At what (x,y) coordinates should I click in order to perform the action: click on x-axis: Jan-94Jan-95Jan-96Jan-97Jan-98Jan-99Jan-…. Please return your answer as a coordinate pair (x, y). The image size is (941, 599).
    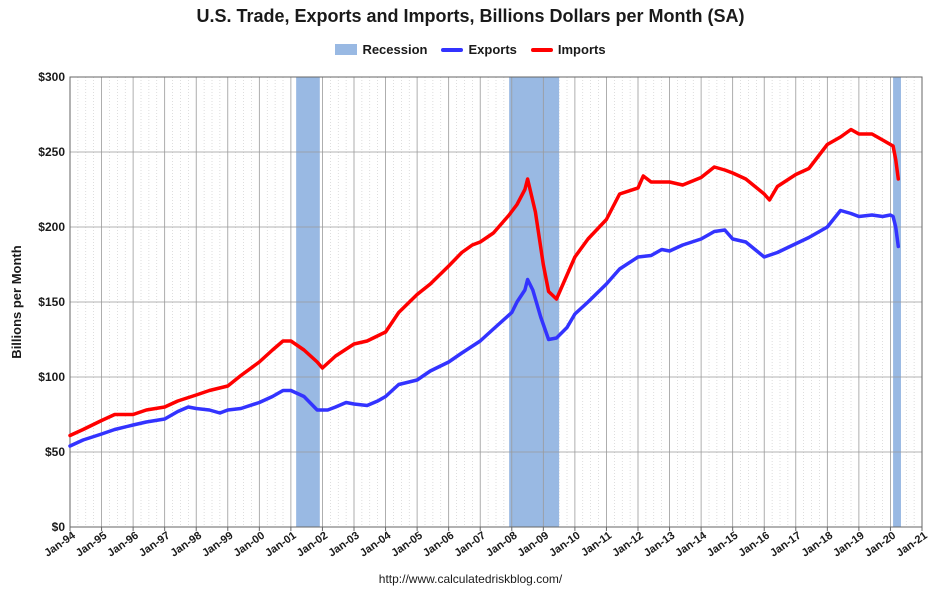
    Looking at the image, I should click on (486, 543).